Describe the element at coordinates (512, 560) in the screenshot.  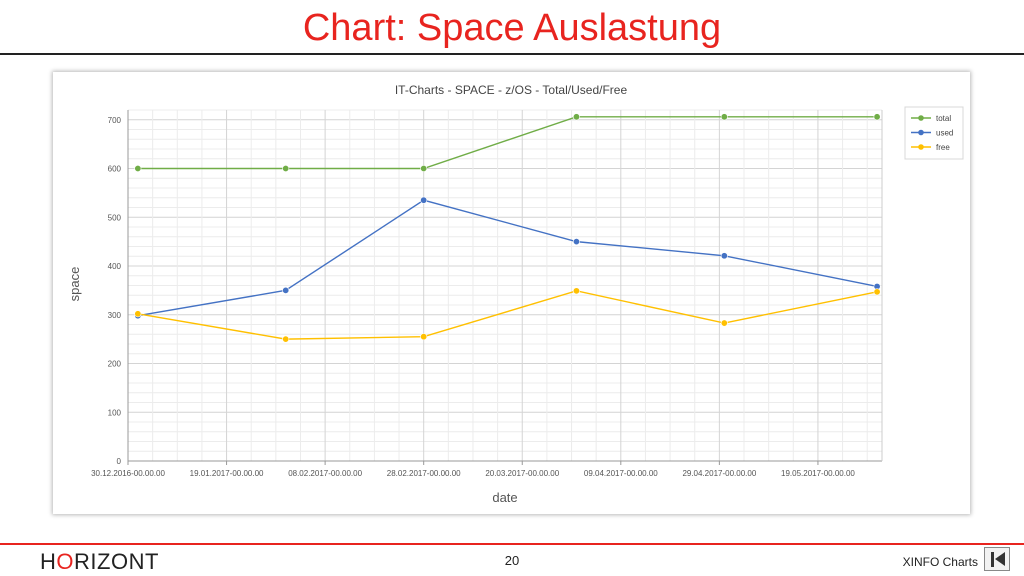
I see `page-number: 20` at that location.